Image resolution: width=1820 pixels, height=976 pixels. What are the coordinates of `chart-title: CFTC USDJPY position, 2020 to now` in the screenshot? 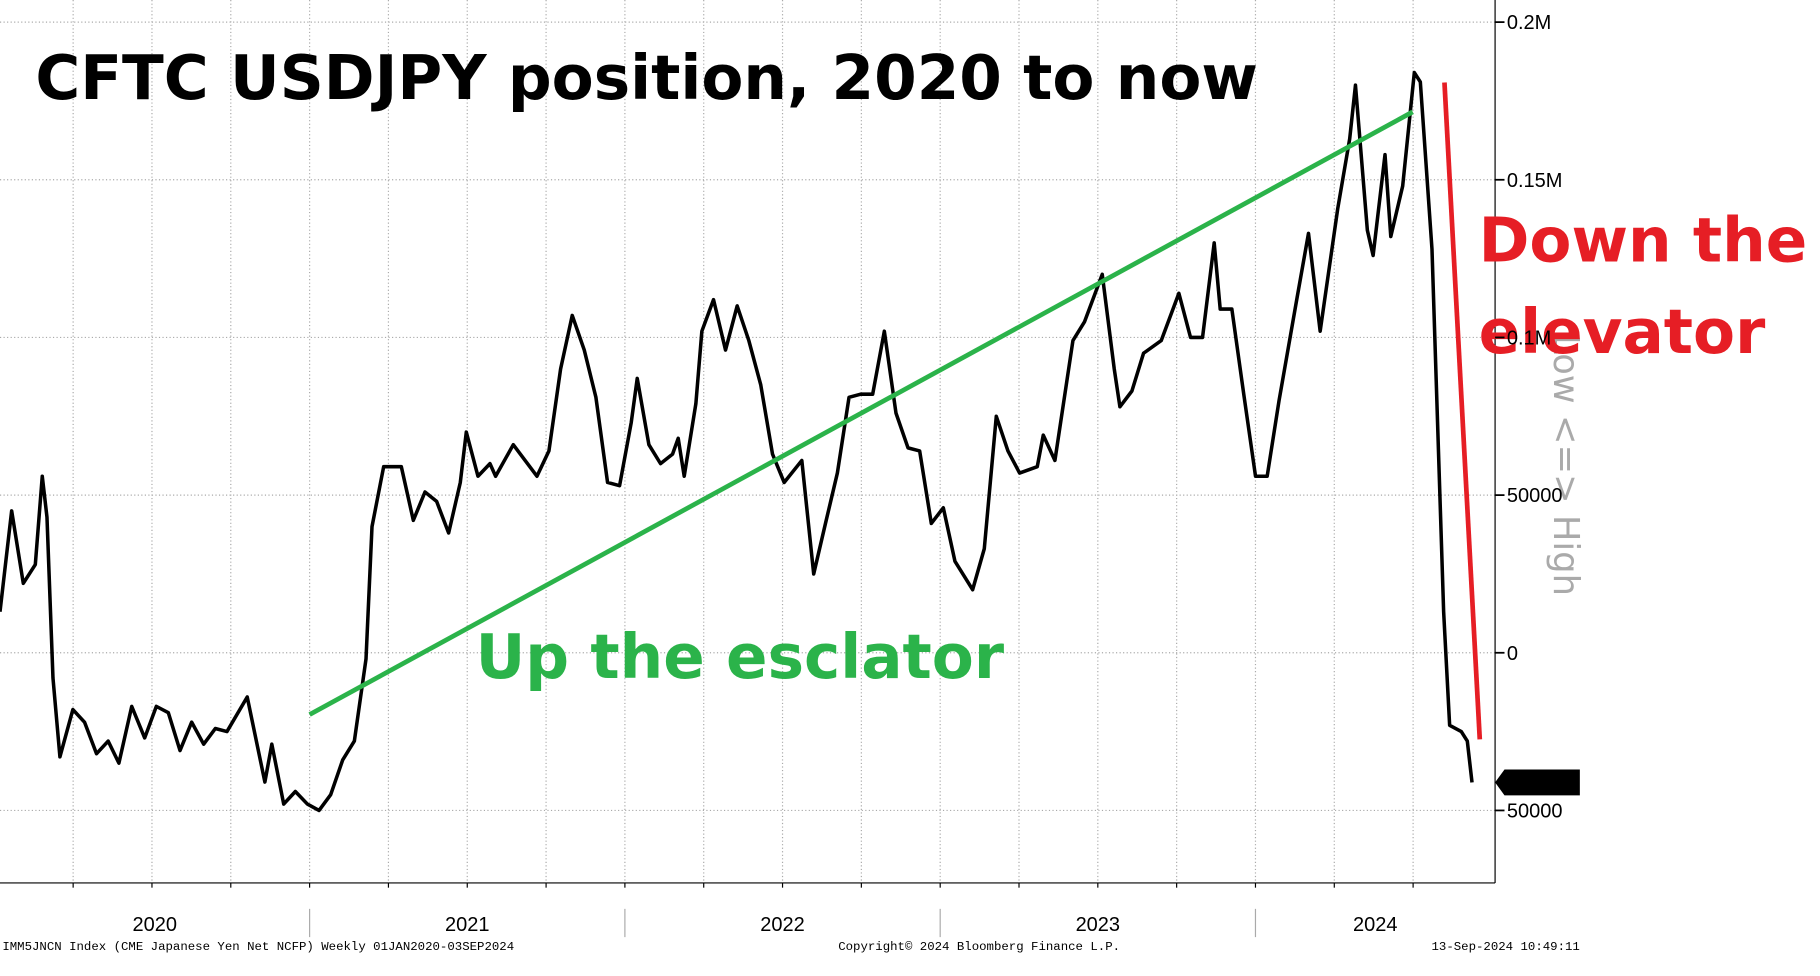 It's located at (646, 78).